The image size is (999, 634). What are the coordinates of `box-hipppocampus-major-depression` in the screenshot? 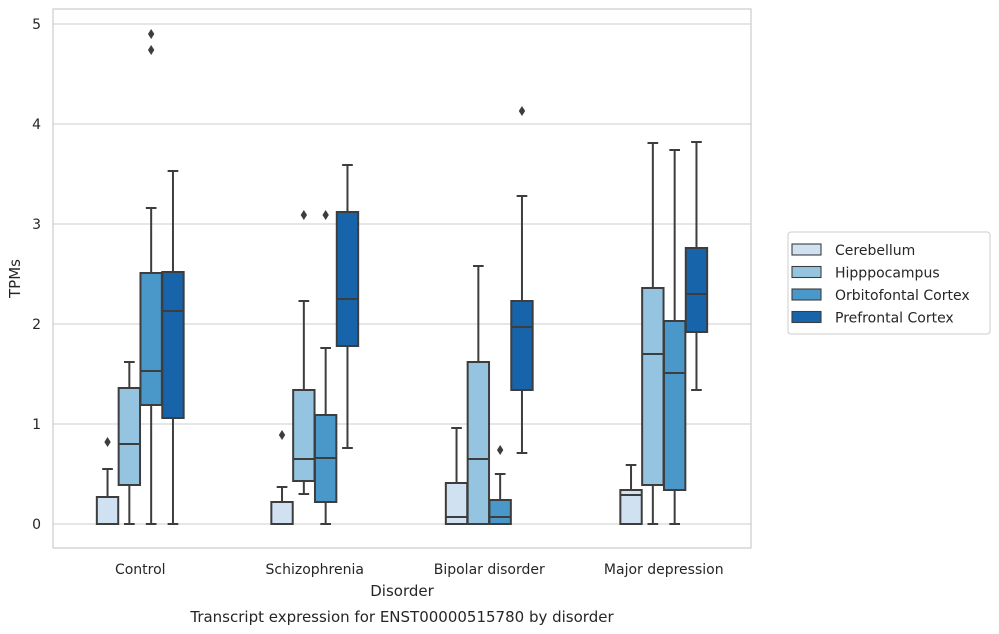 It's located at (653, 333).